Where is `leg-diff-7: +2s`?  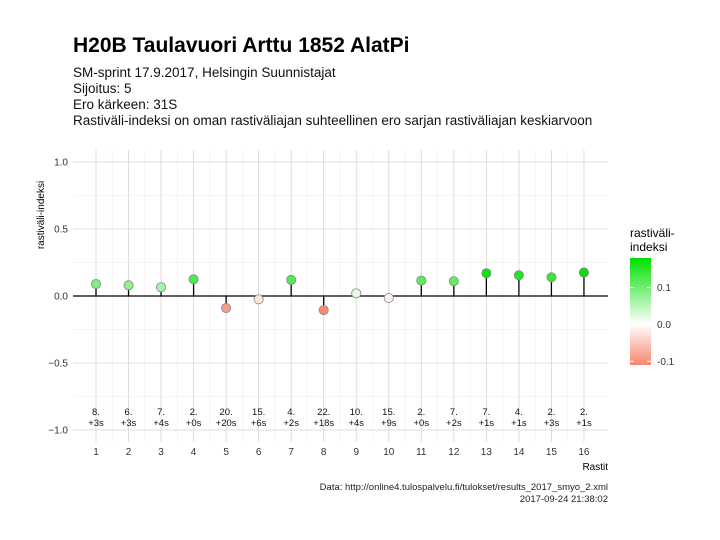
leg-diff-7: +2s is located at coordinates (291, 423).